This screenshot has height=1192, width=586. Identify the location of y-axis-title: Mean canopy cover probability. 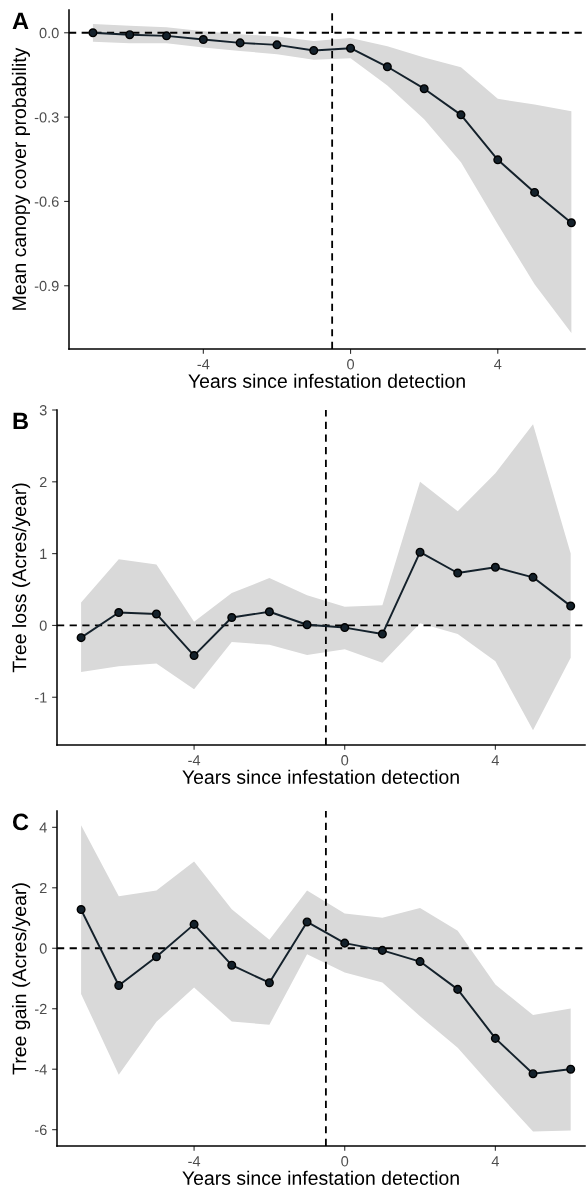
(20, 178).